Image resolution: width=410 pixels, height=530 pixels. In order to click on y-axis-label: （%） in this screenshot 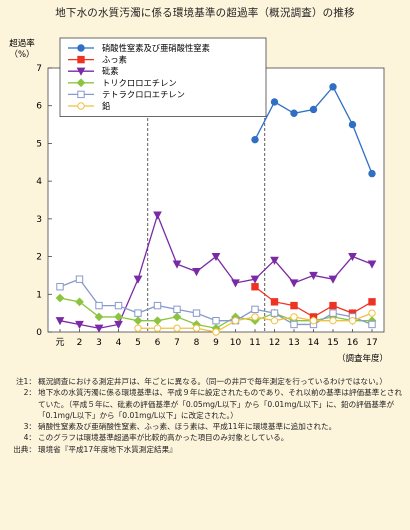, I will do `click(21, 54)`.